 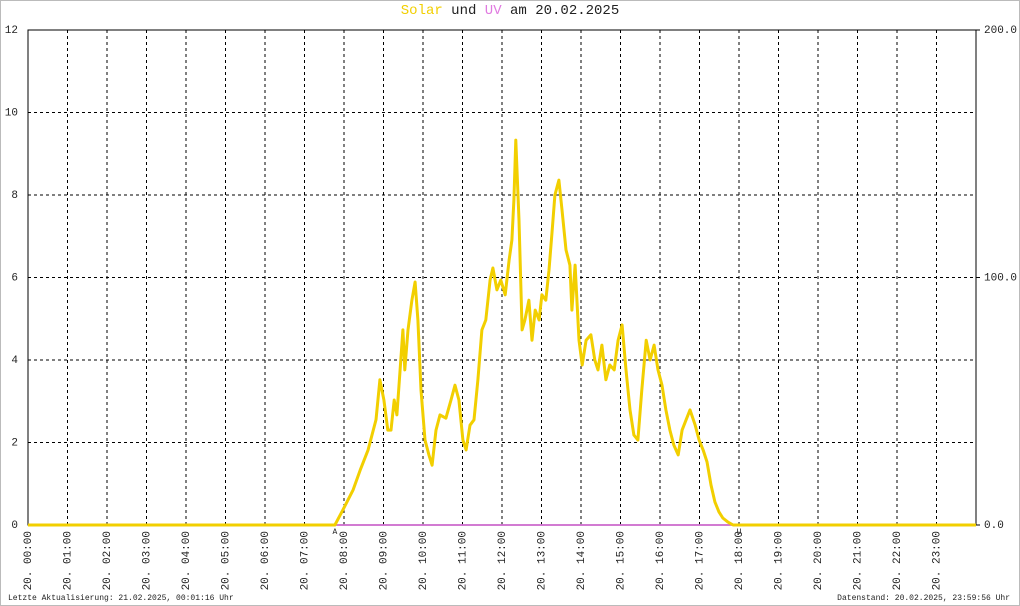 I want to click on title-part: und, so click(x=464, y=11).